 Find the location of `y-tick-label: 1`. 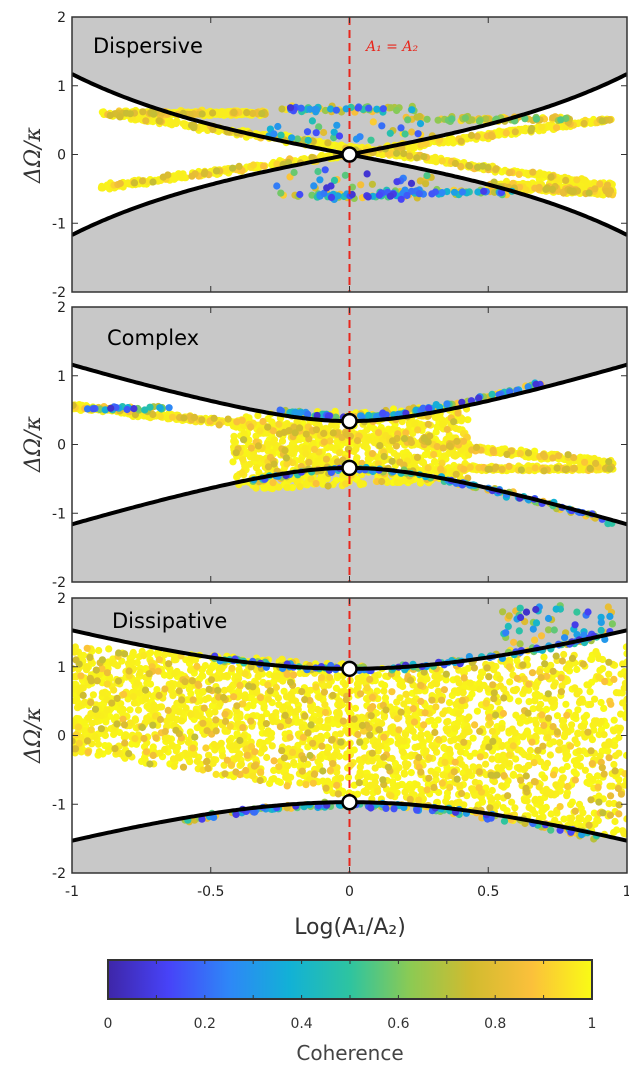

y-tick-label: 1 is located at coordinates (61, 377).